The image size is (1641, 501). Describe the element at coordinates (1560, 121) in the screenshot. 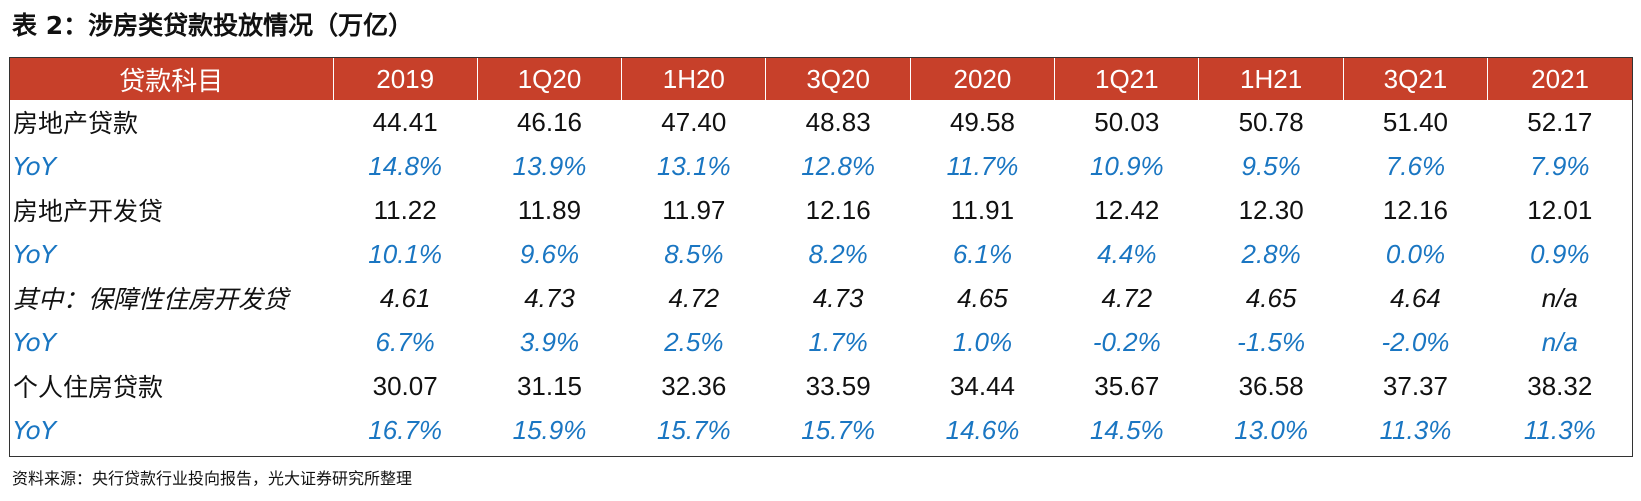

I see `table-cell: 52.17` at that location.